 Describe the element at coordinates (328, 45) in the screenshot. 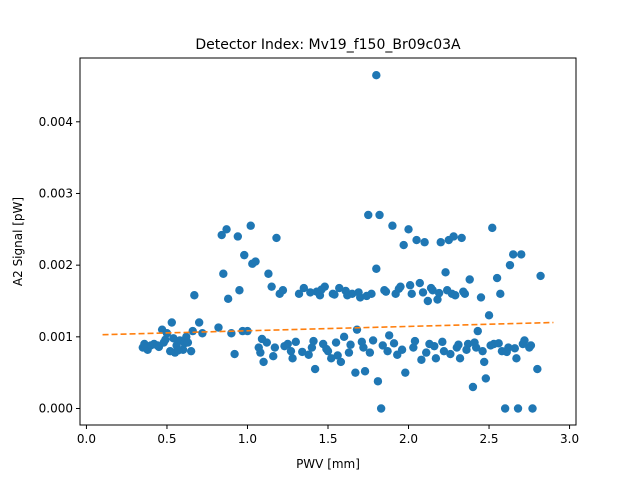

I see `chart-title: Detector Index: Mv19_f150_Br09c03A` at that location.